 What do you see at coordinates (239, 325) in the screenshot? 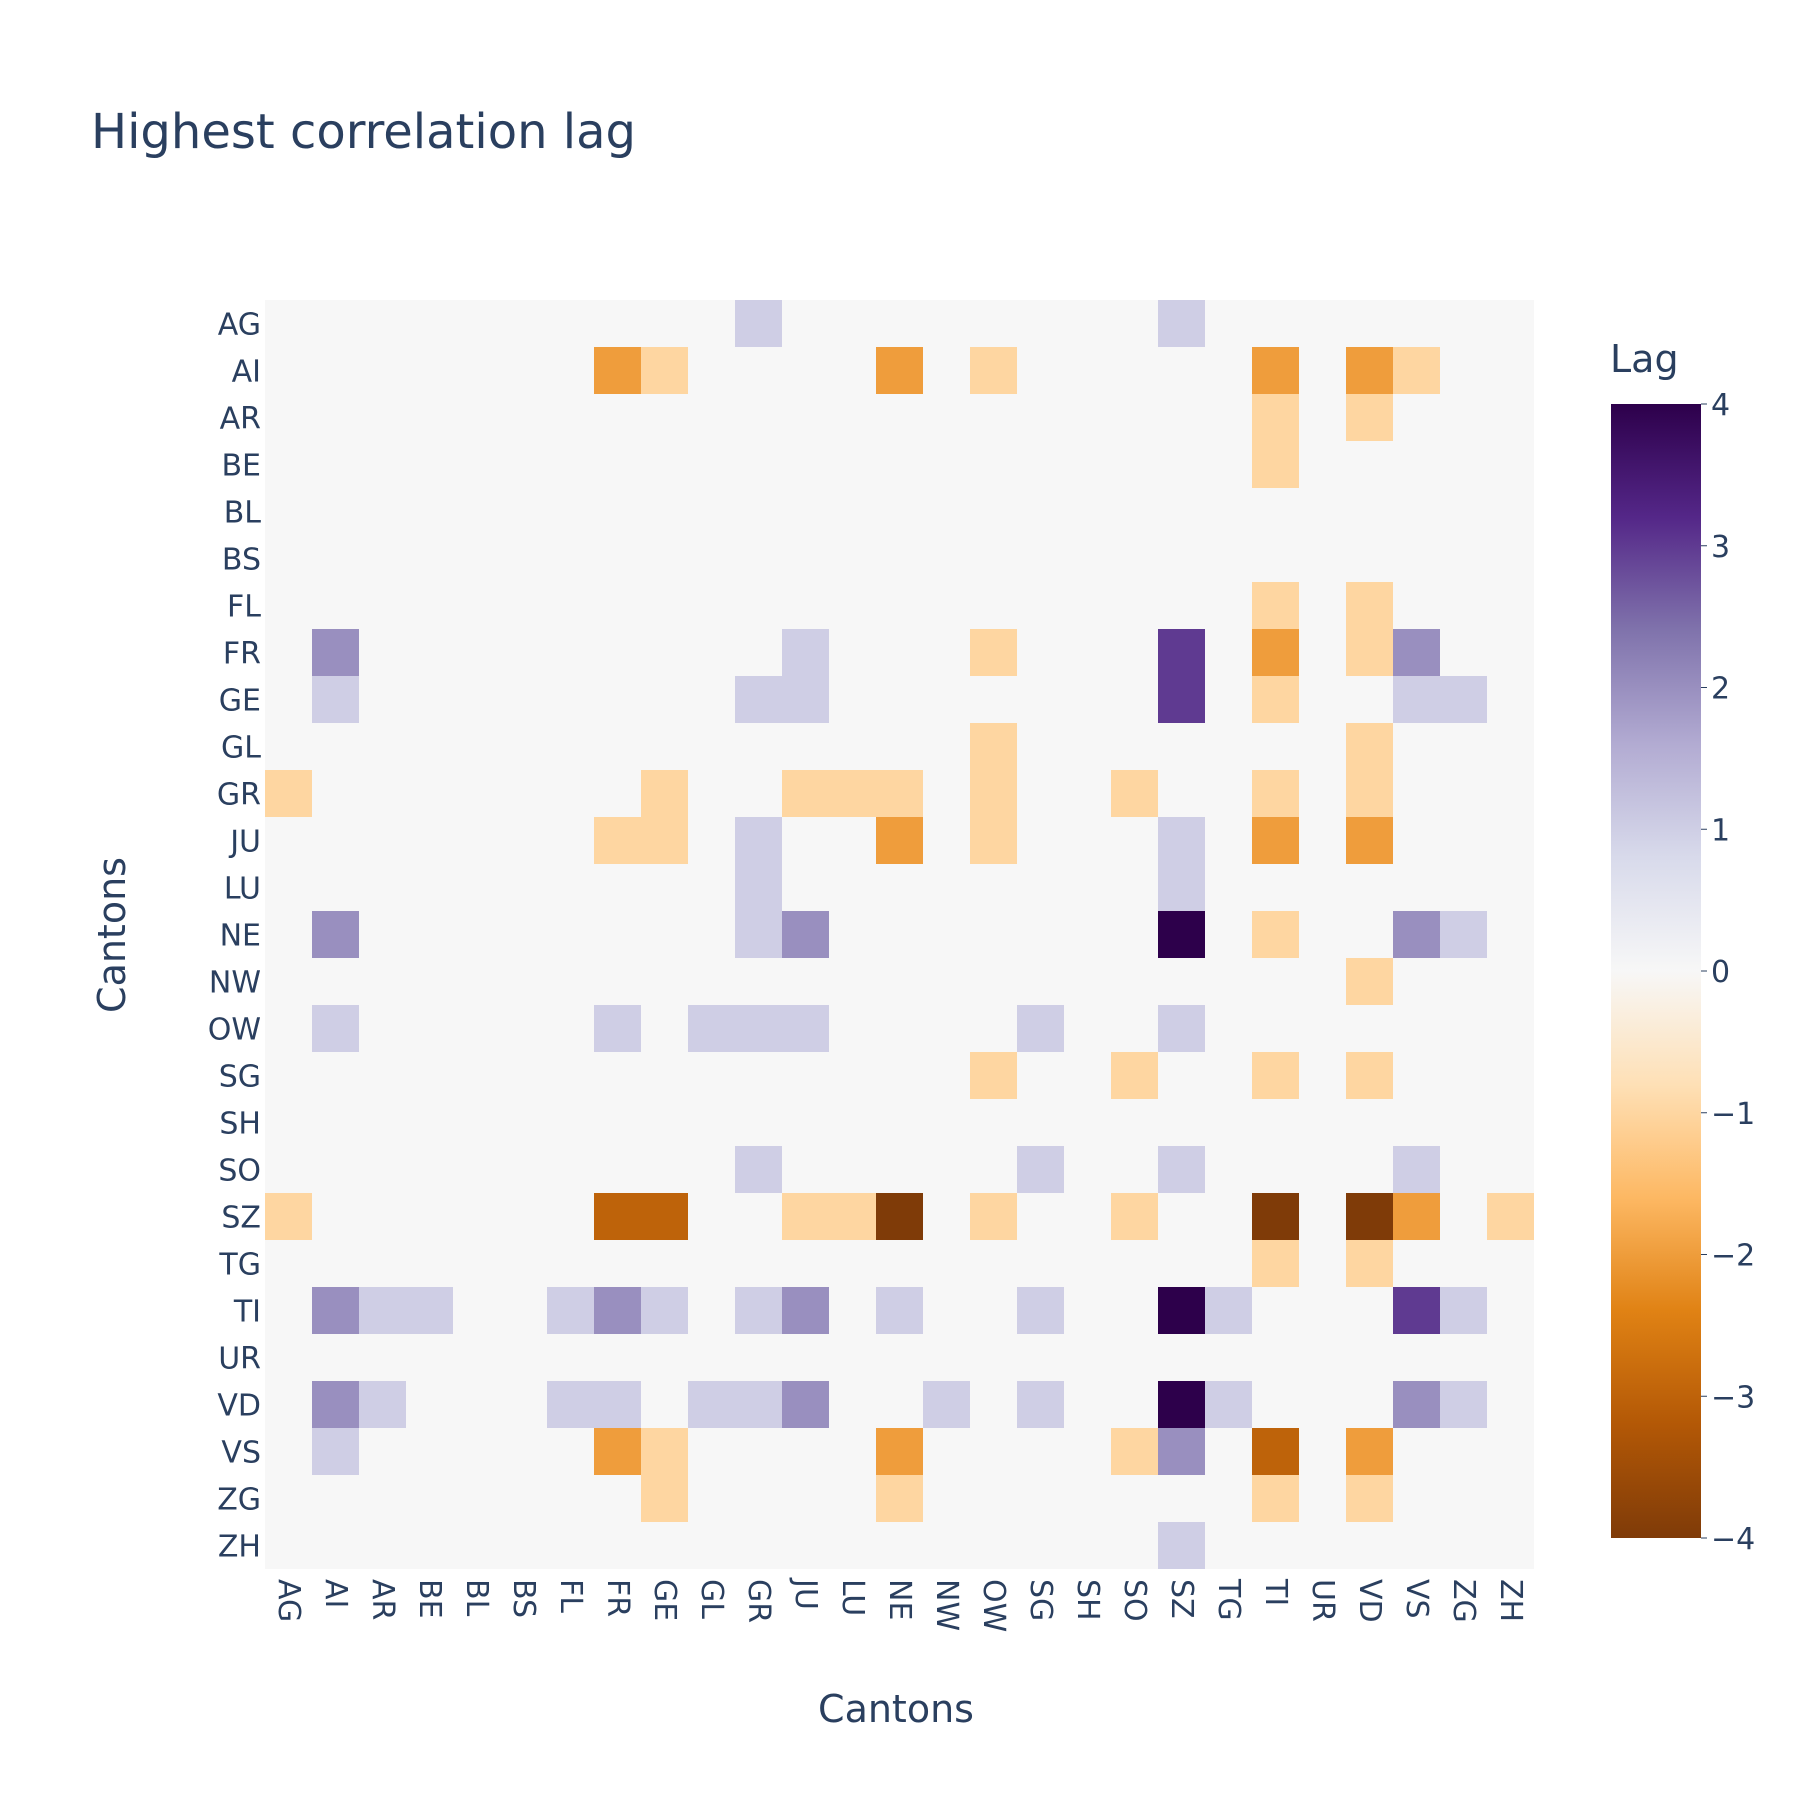
I see `y-tick-label: AG` at bounding box center [239, 325].